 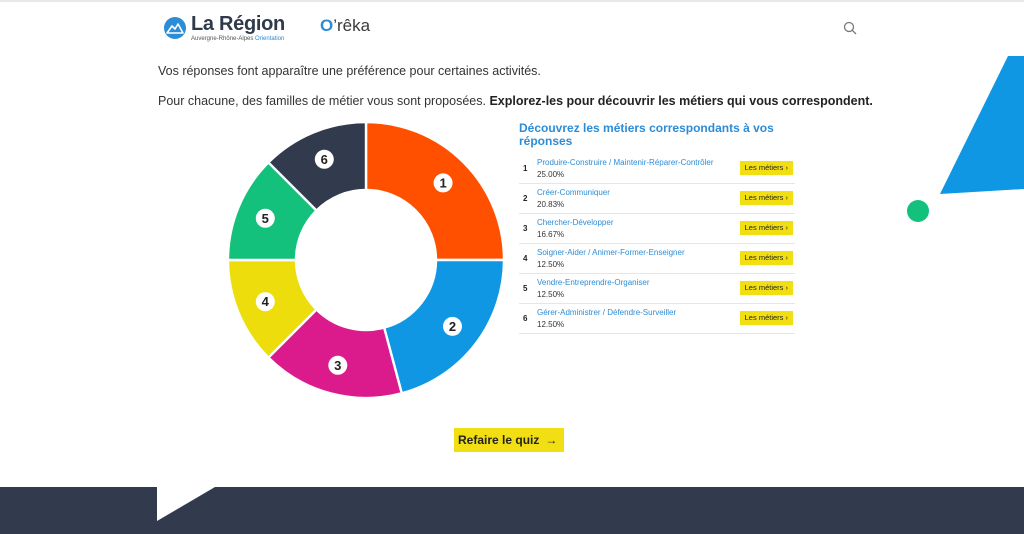 I want to click on region-logo-icon, so click(x=175, y=28).